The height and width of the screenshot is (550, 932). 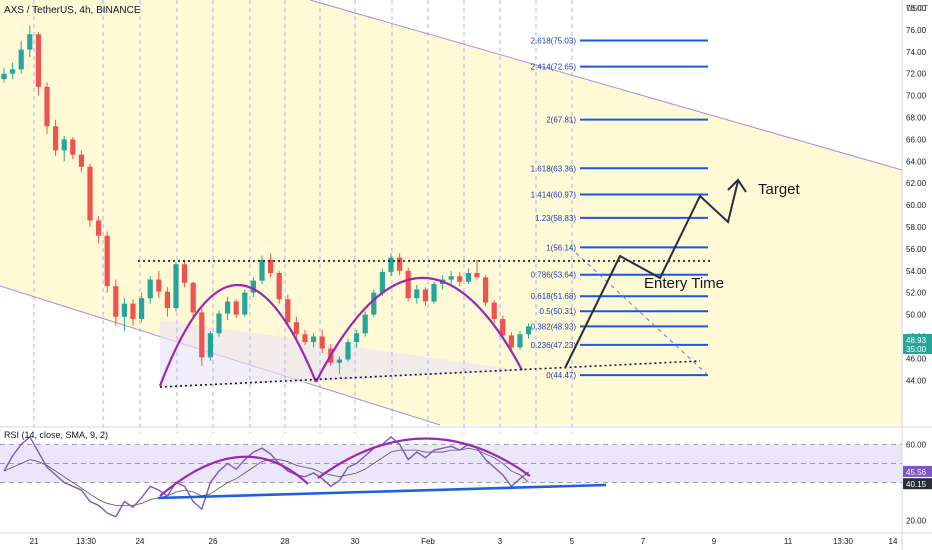 What do you see at coordinates (643, 541) in the screenshot?
I see `x-tick-label: 7` at bounding box center [643, 541].